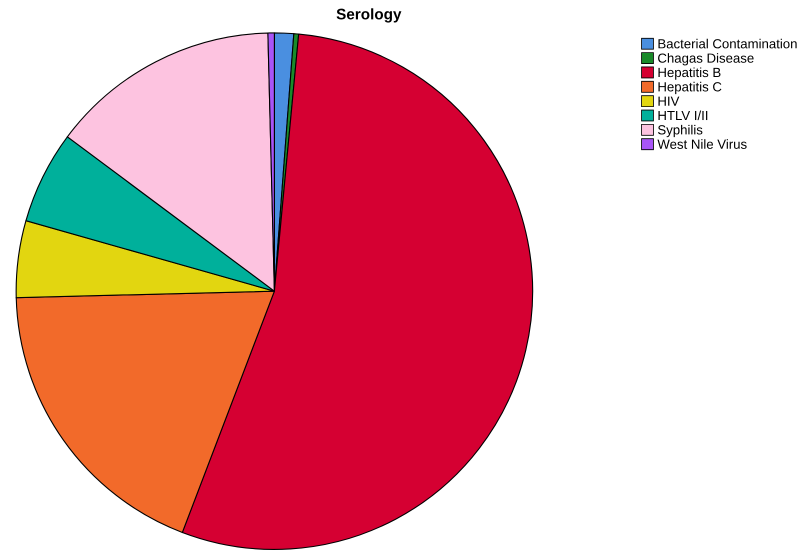  I want to click on legend-label: West Nile Virus, so click(702, 144).